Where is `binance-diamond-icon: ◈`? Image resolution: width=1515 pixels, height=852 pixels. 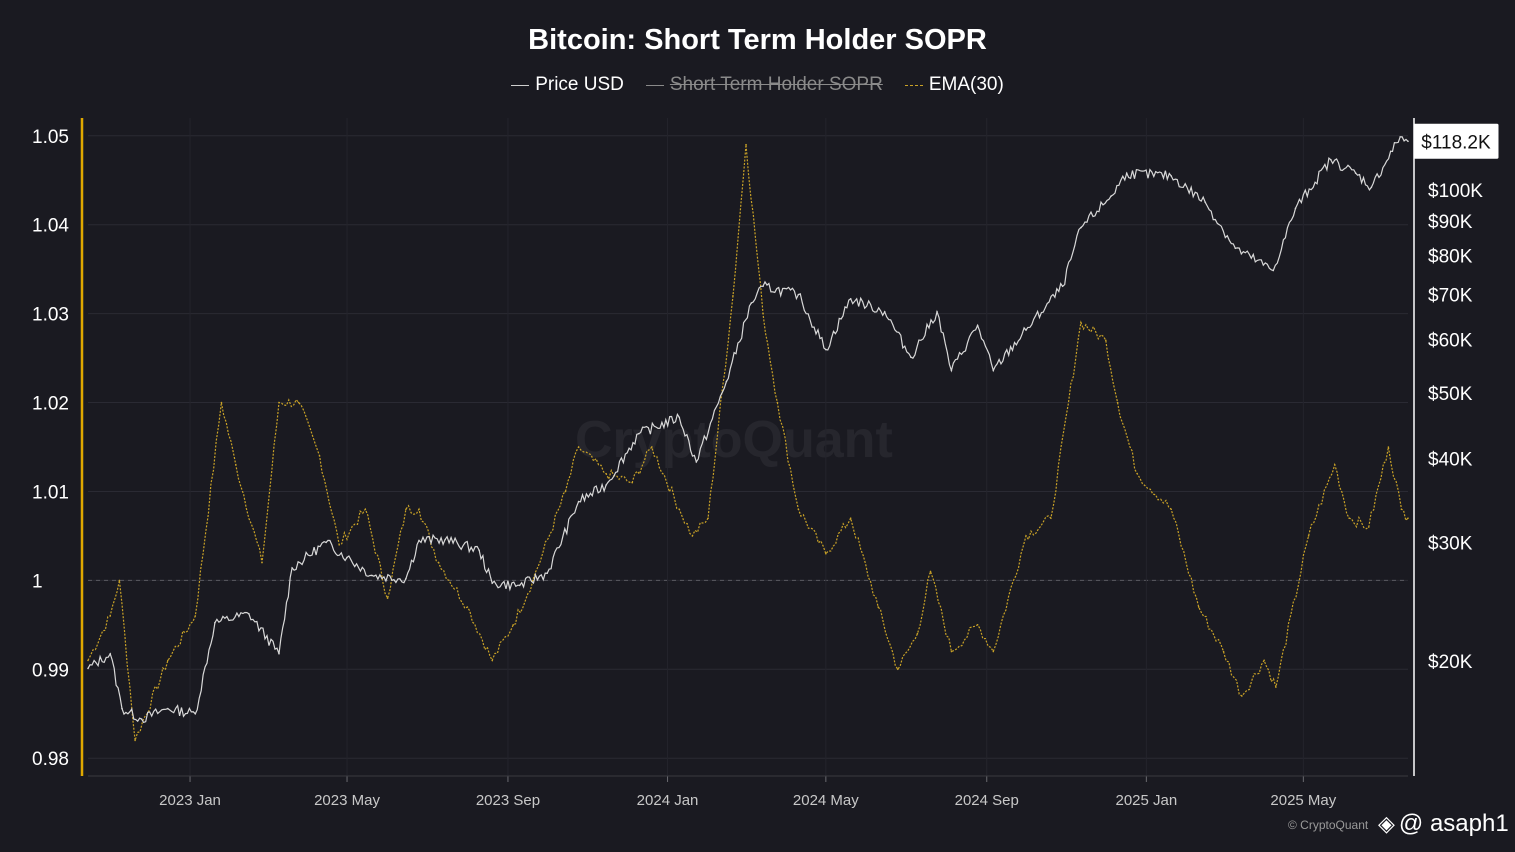
binance-diamond-icon: ◈ is located at coordinates (1386, 823).